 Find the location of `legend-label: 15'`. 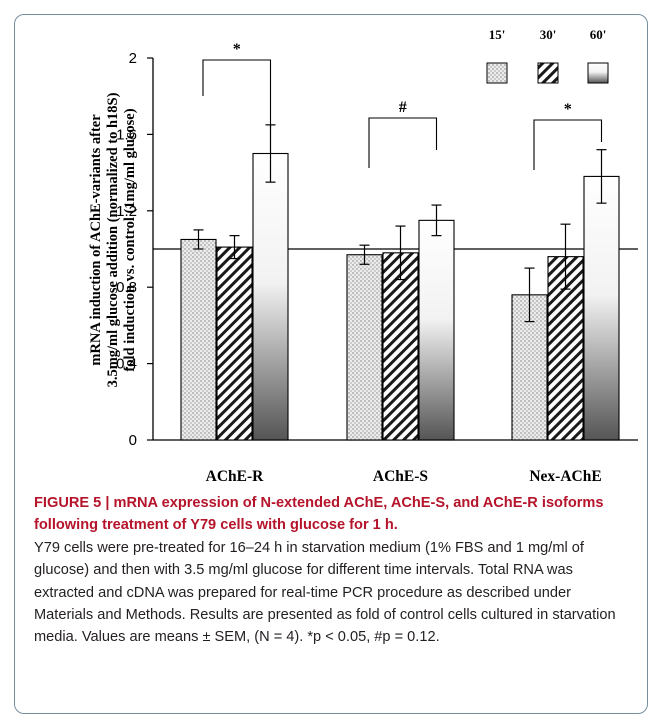

legend-label: 15' is located at coordinates (497, 34).